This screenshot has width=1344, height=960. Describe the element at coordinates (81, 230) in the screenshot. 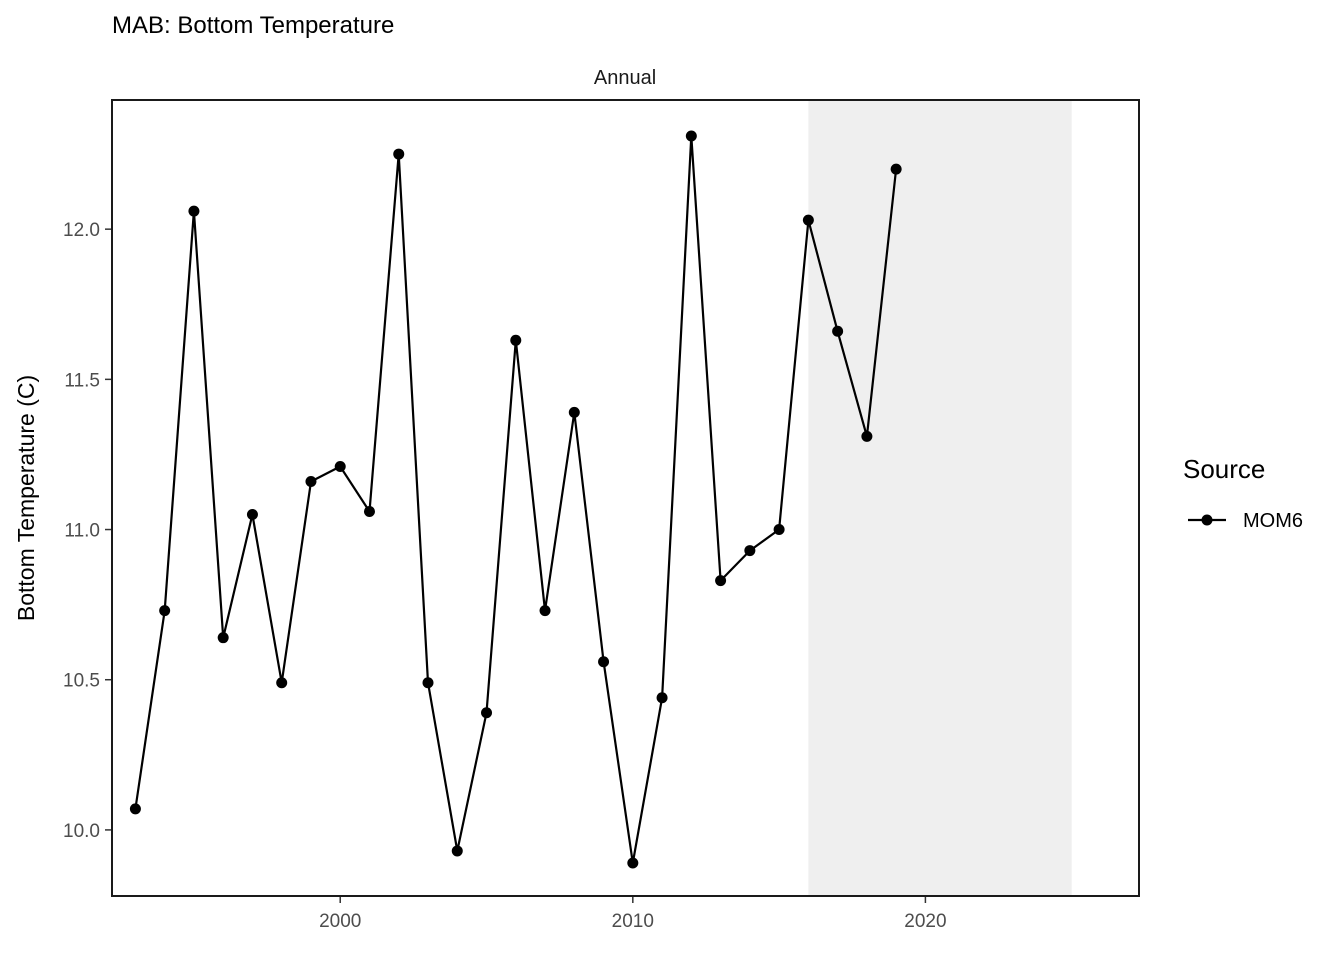

I see `y-tick-label: 12.0` at that location.